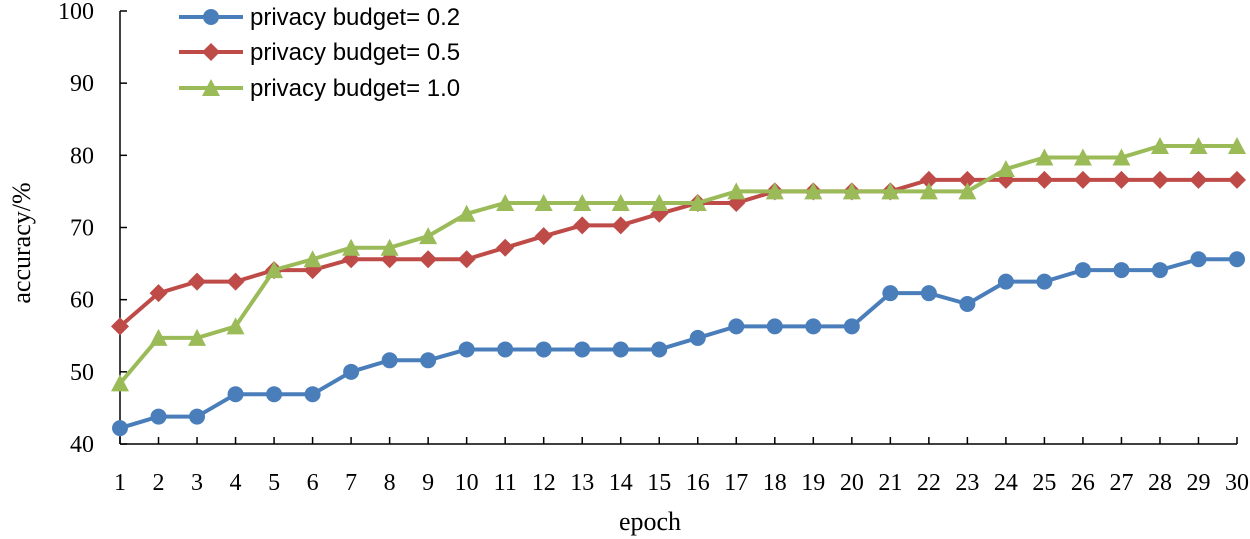 The height and width of the screenshot is (539, 1250). I want to click on y-tick-label: 60, so click(82, 301).